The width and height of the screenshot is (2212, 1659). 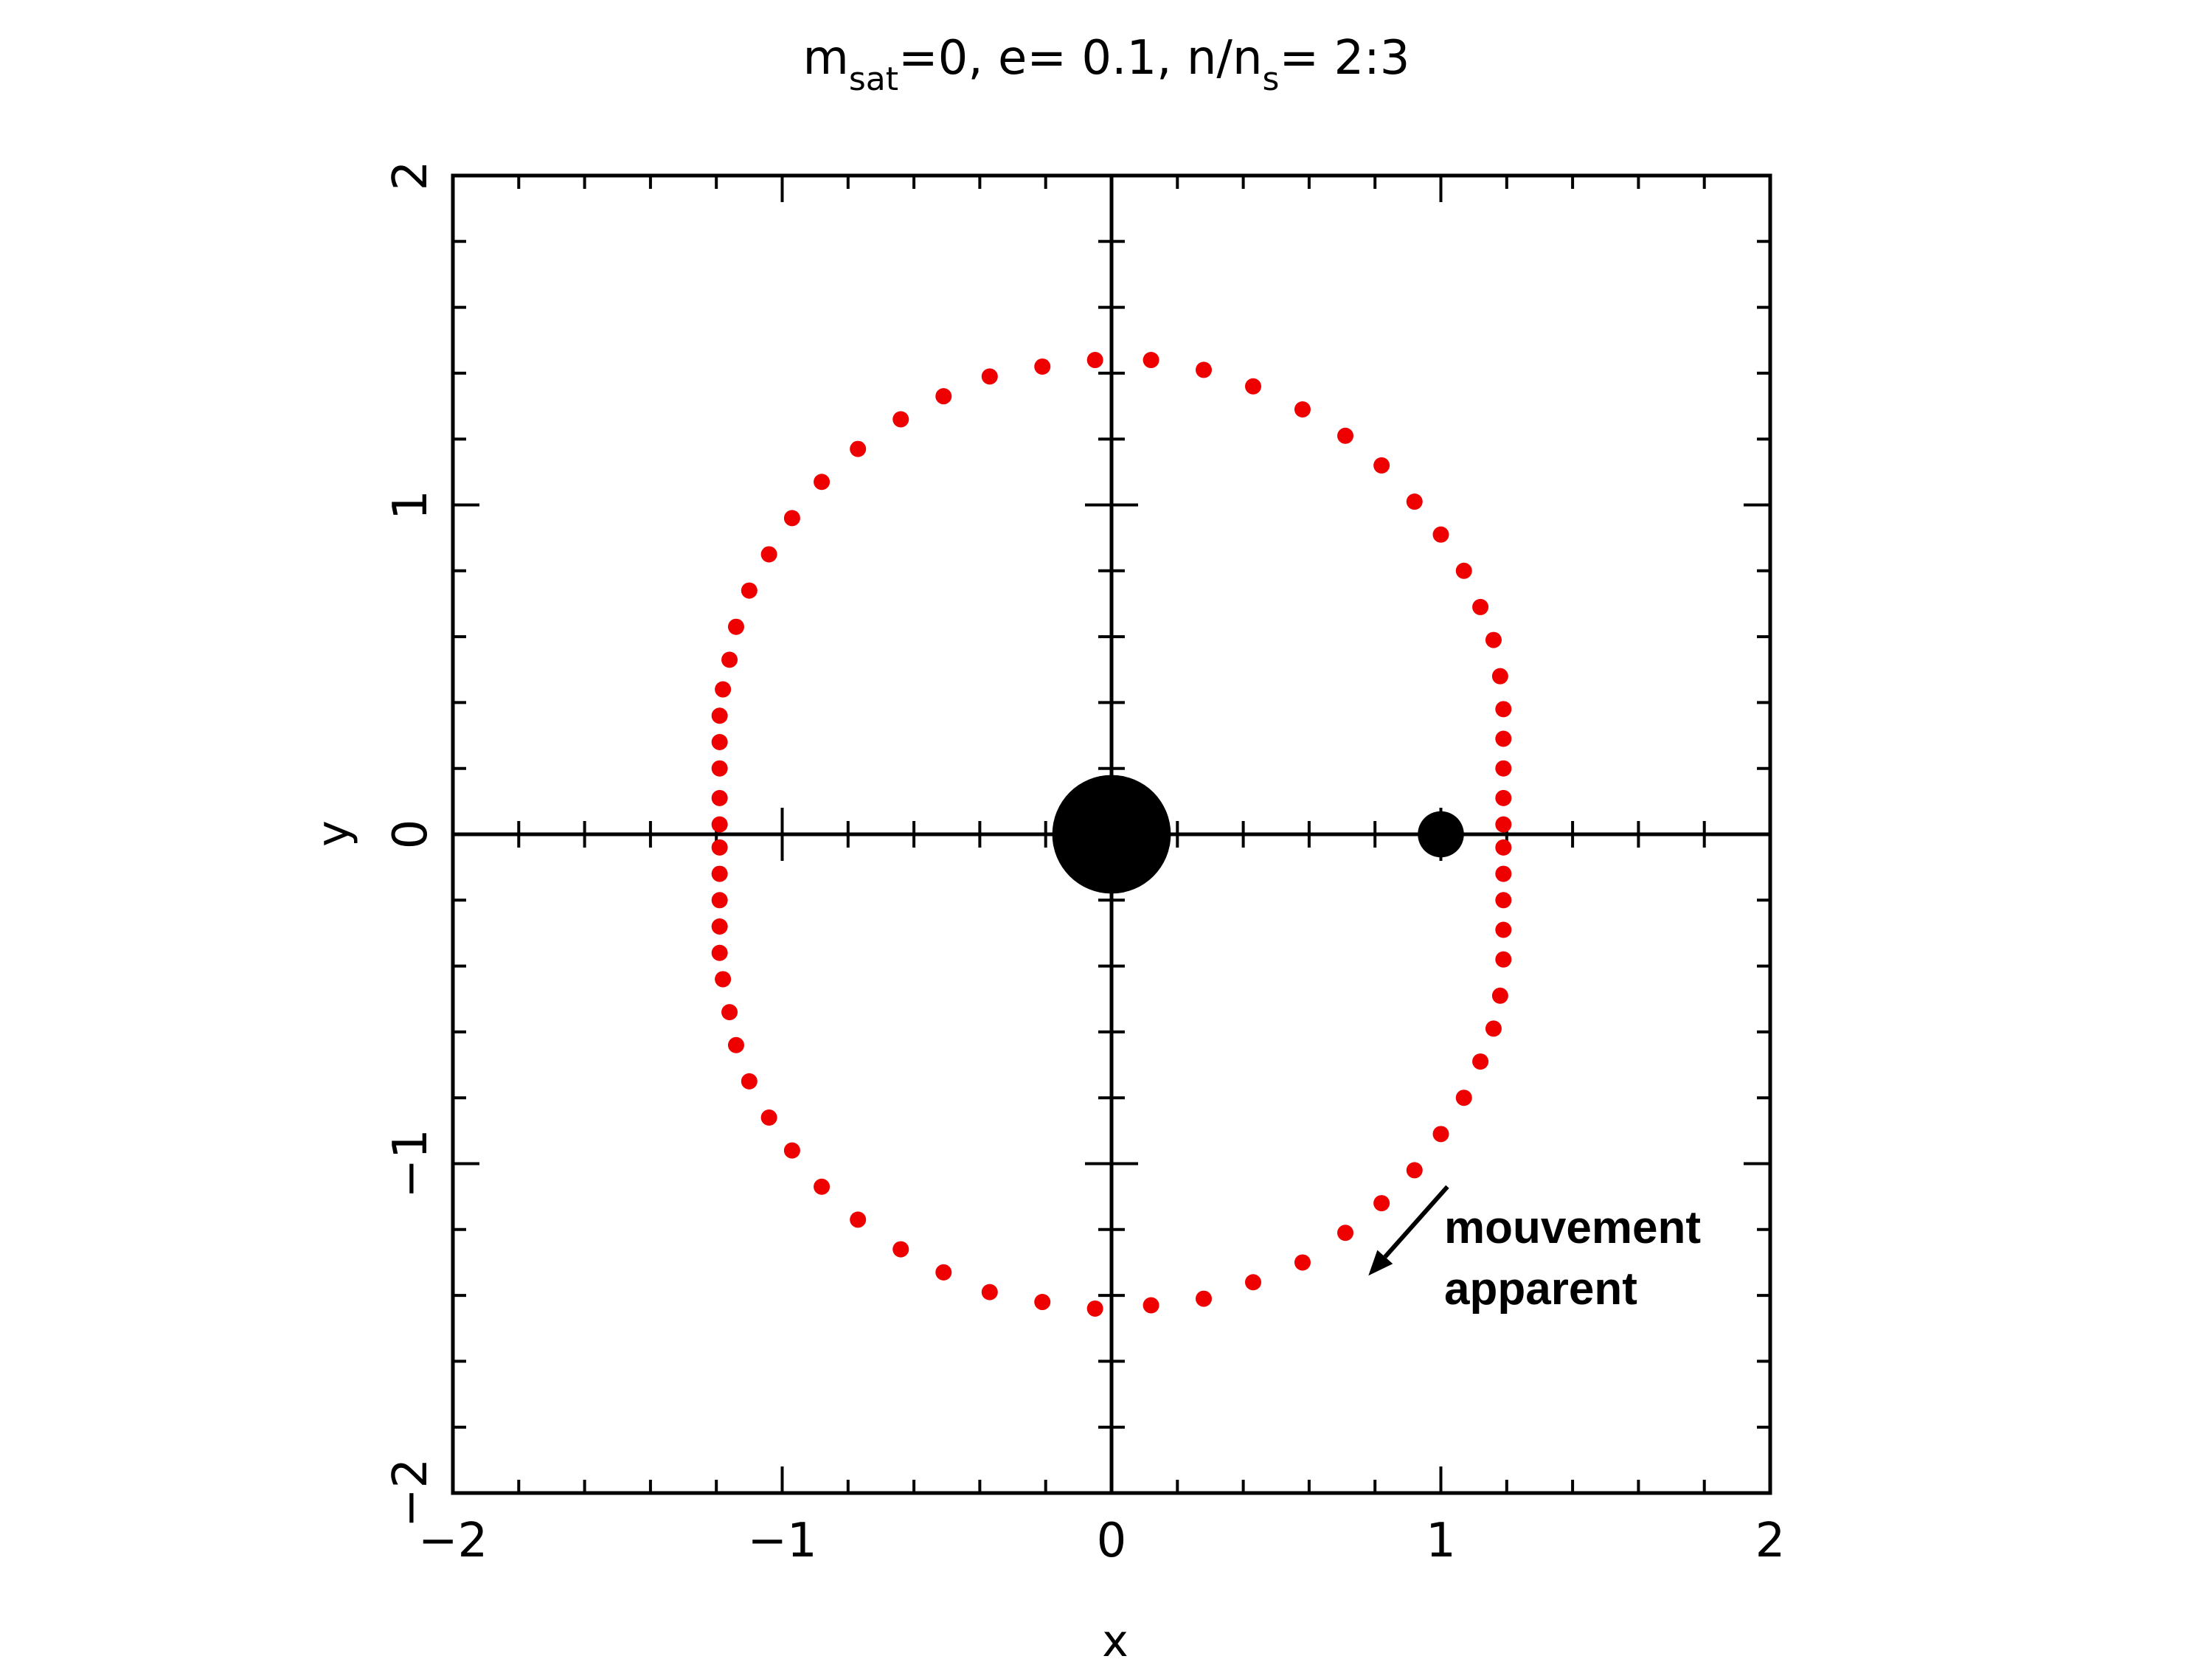 I want to click on primary-body, so click(x=1111, y=834).